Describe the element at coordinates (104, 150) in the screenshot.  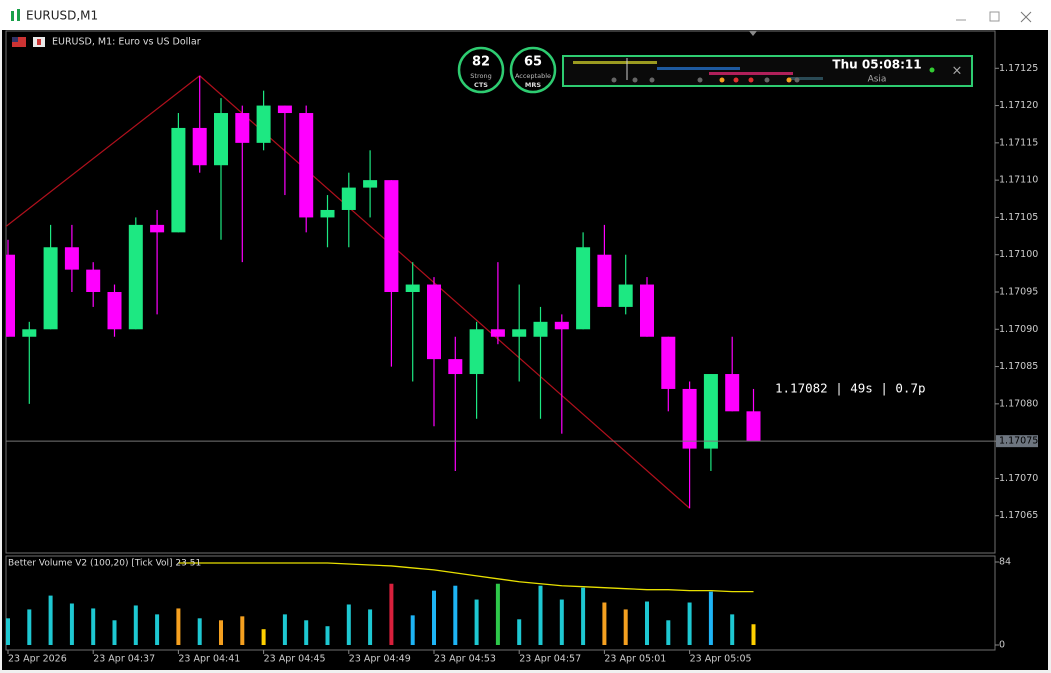
I see `zigzag-segment` at that location.